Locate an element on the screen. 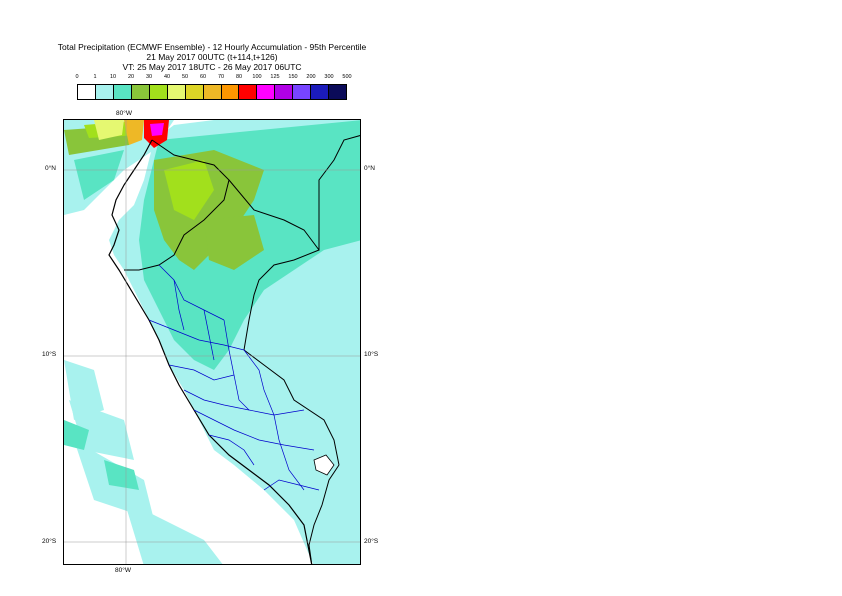 This screenshot has width=842, height=596. legend-tick-label: 40 is located at coordinates (167, 77).